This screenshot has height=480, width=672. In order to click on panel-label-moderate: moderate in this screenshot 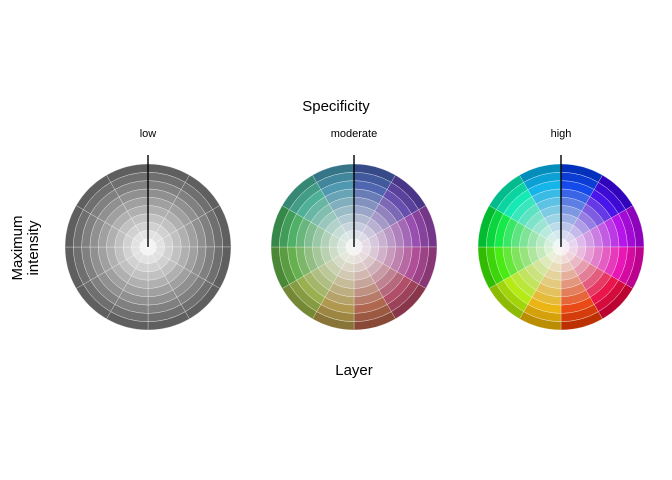, I will do `click(354, 134)`.